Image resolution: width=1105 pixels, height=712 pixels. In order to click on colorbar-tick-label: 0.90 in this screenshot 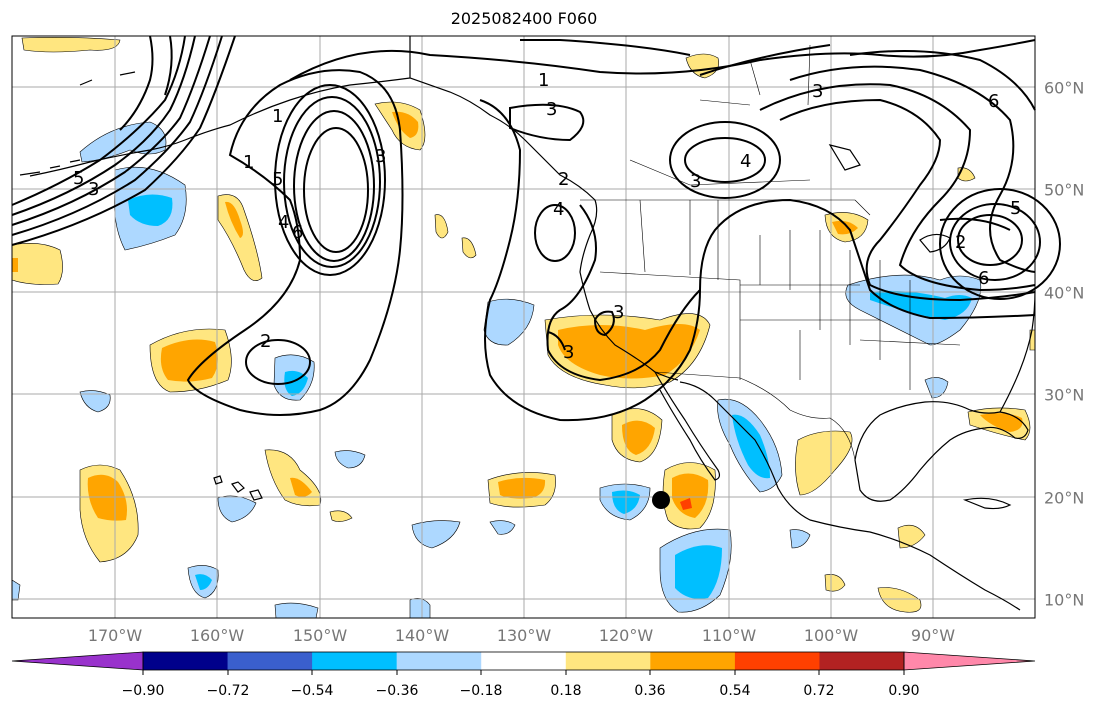, I will do `click(904, 691)`.